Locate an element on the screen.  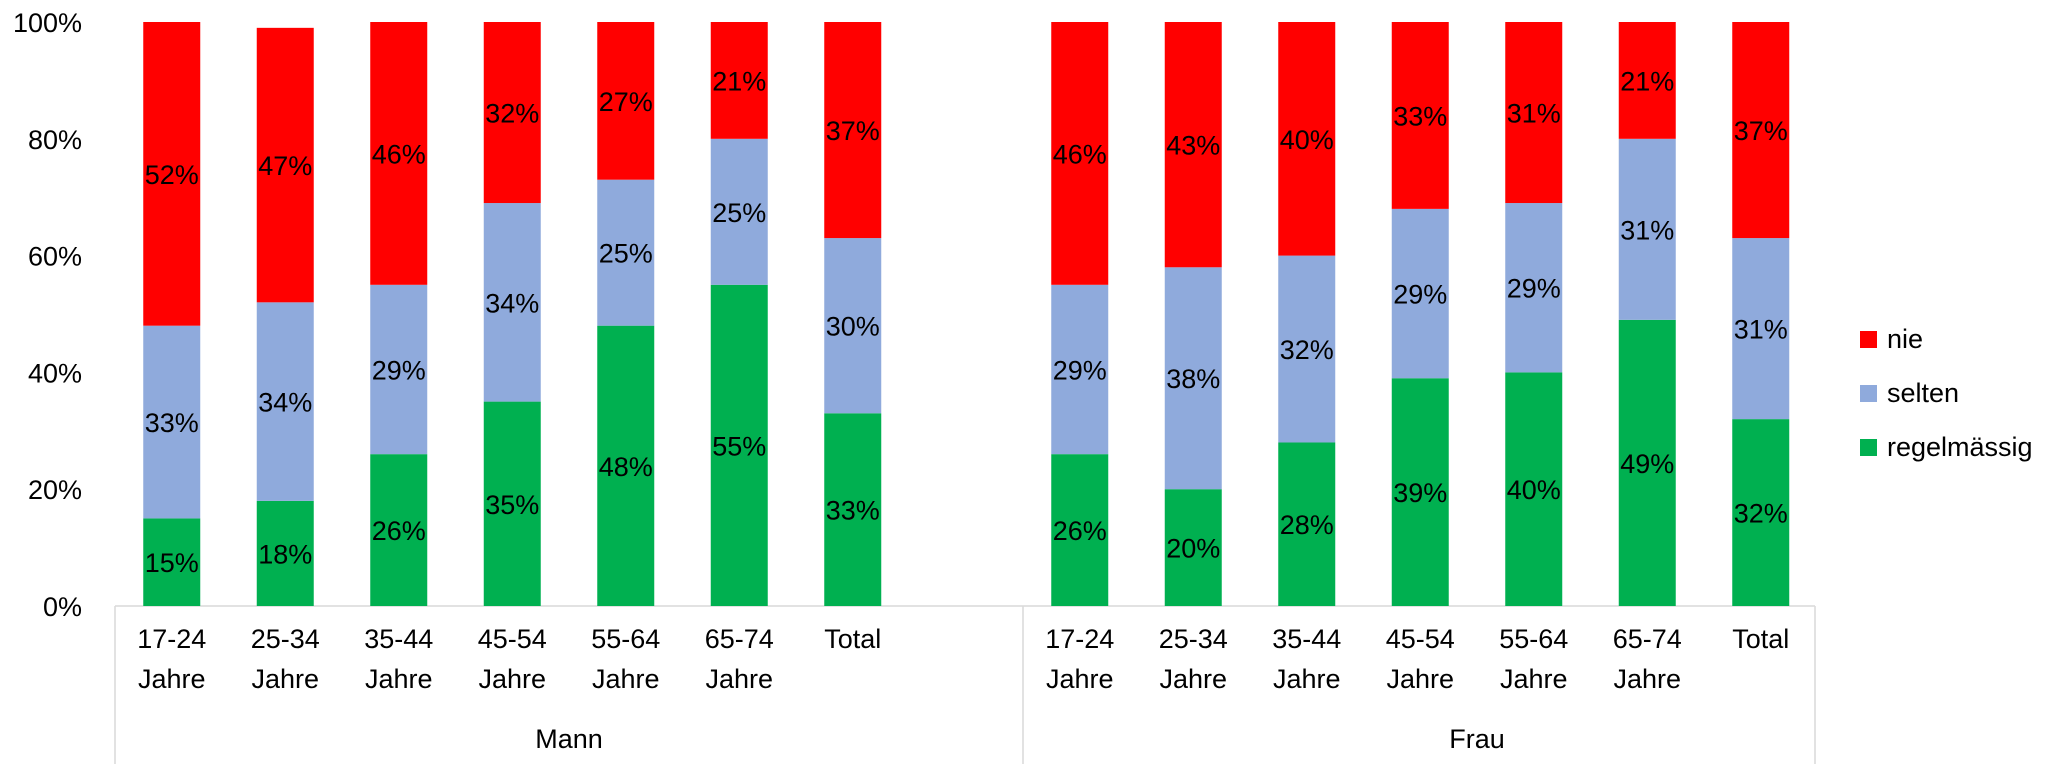
legend-item-regelmaessig: regelmässig is located at coordinates (1946, 447).